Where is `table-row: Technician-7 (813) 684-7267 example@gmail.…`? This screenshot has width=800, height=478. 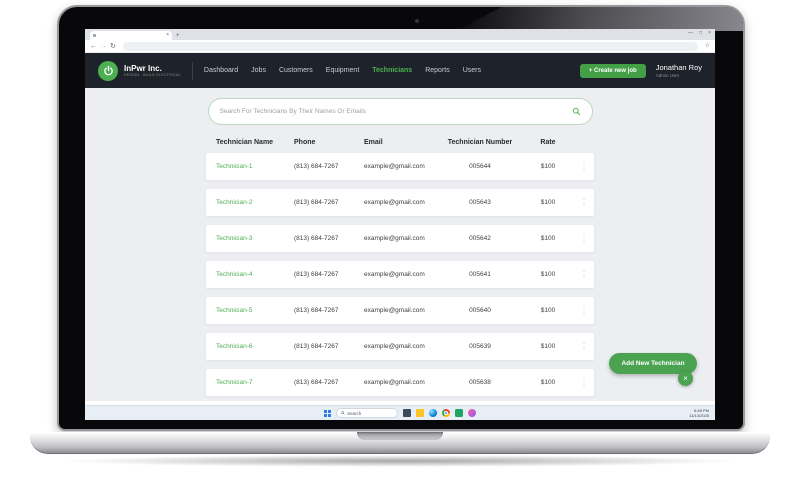 table-row: Technician-7 (813) 684-7267 example@gmail.… is located at coordinates (400, 382).